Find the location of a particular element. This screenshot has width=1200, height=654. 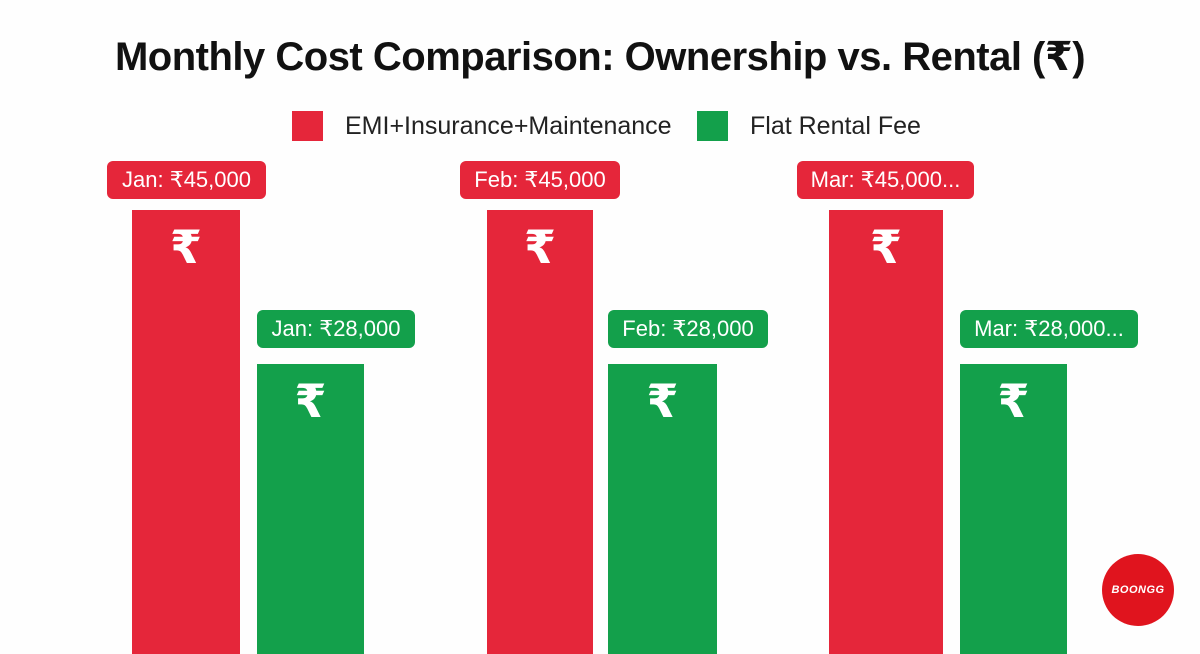

legend-item-ownership: EMI+Insurance+Maintenance is located at coordinates (482, 126).